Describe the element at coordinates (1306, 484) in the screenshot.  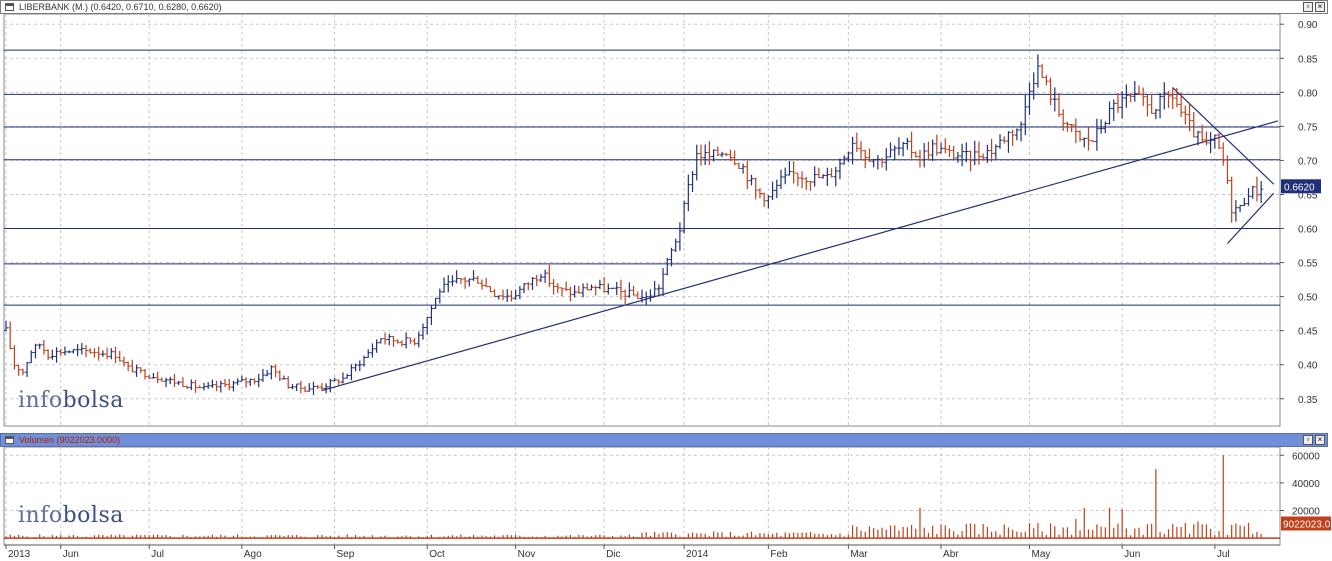
I see `volume-y-tick-label: 40000` at that location.